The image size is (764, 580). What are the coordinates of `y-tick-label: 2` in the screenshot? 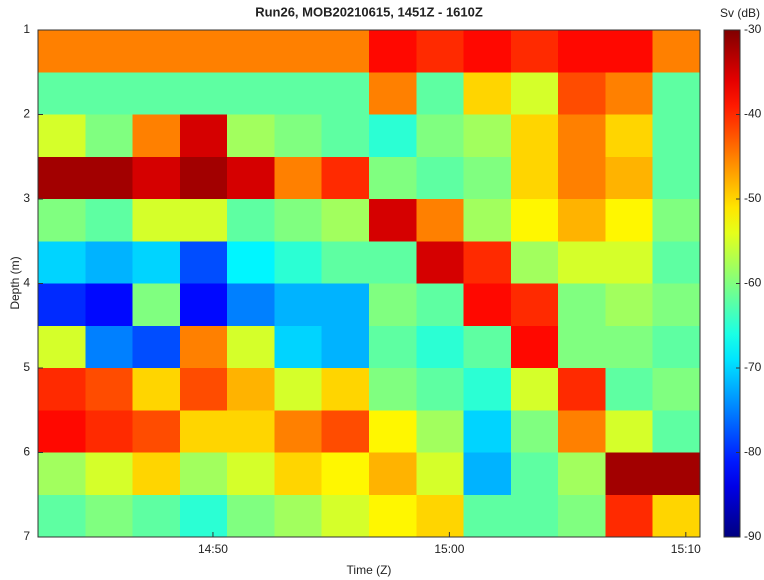 It's located at (26, 114).